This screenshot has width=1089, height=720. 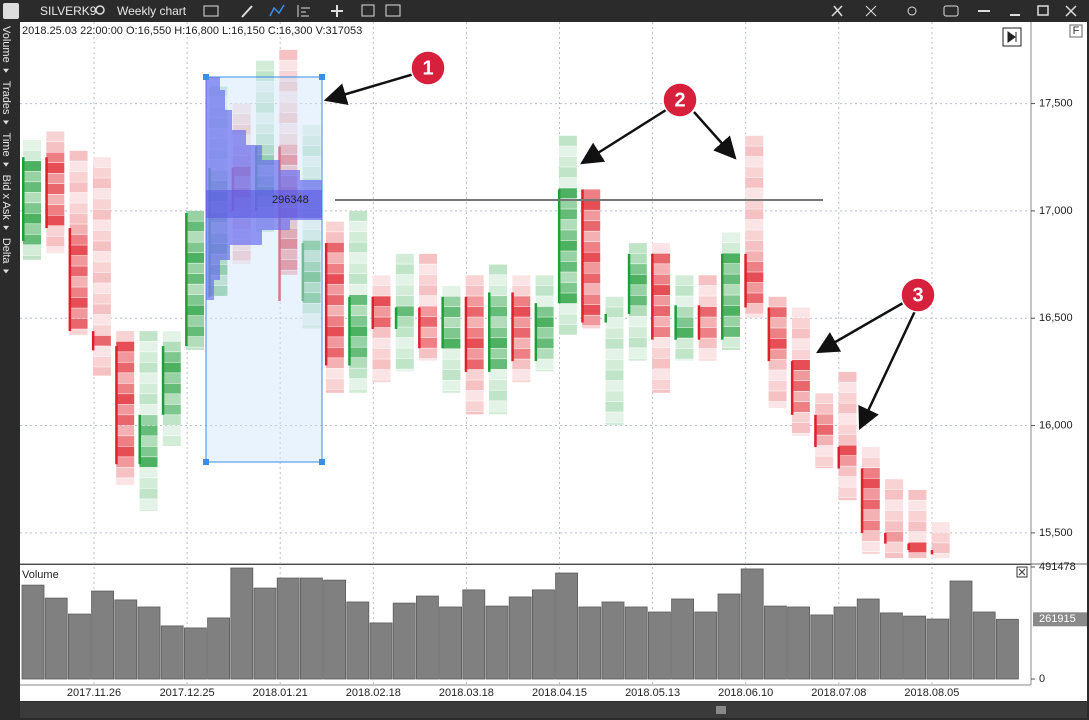 What do you see at coordinates (951, 11) in the screenshot?
I see `camera-icon` at bounding box center [951, 11].